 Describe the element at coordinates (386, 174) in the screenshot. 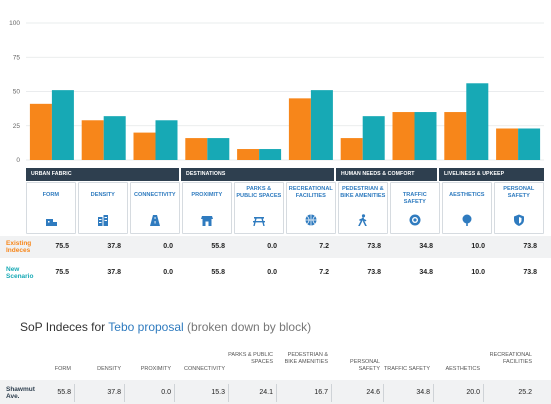

I see `group-header-human-needs: HUMAN NEEDS & COMFORT` at that location.